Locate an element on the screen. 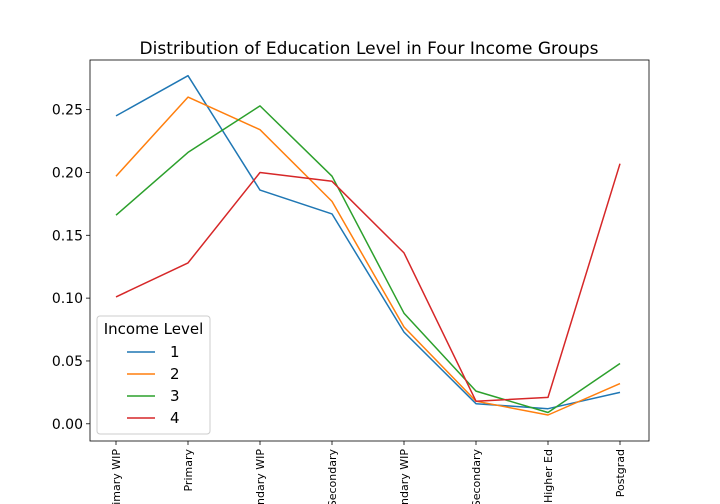 The width and height of the screenshot is (720, 504). y-tick-label: 0.15 is located at coordinates (67, 236).